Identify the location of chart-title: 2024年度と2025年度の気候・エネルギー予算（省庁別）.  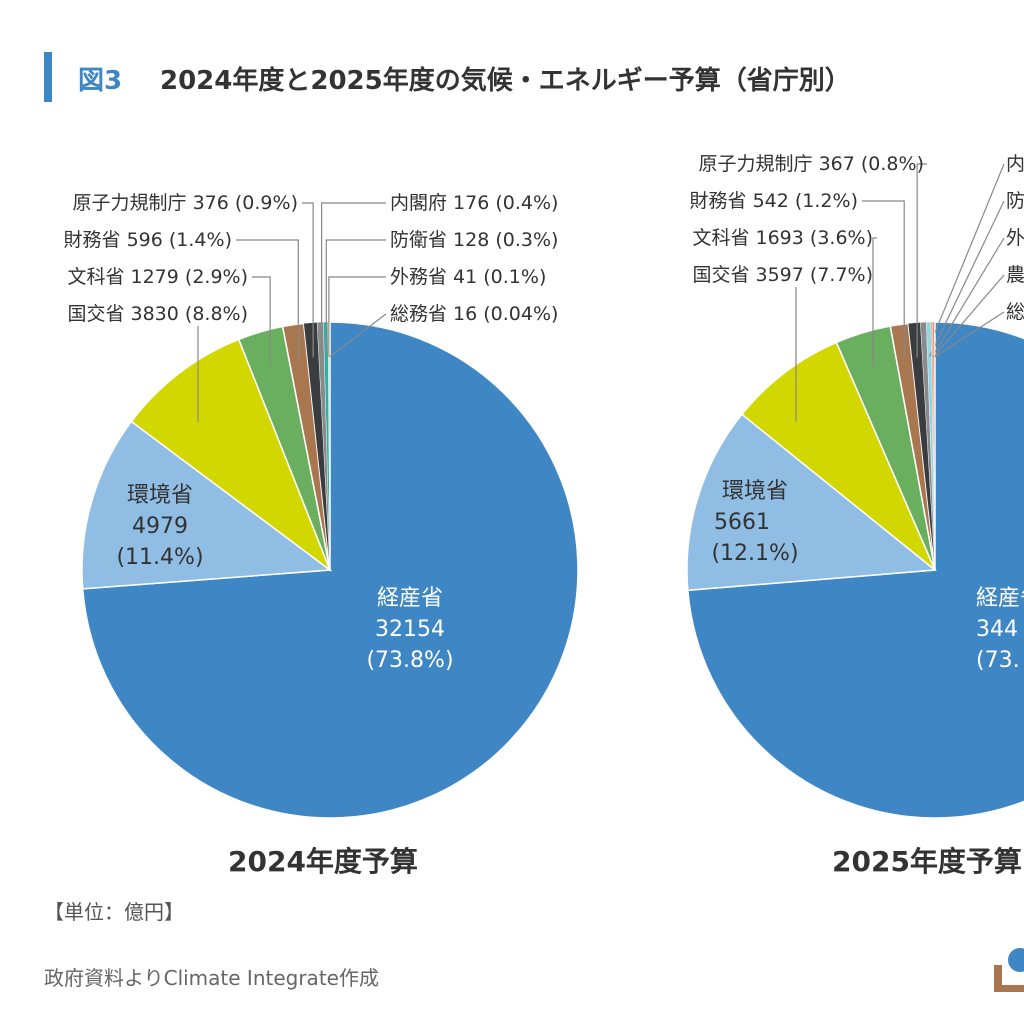
(505, 81).